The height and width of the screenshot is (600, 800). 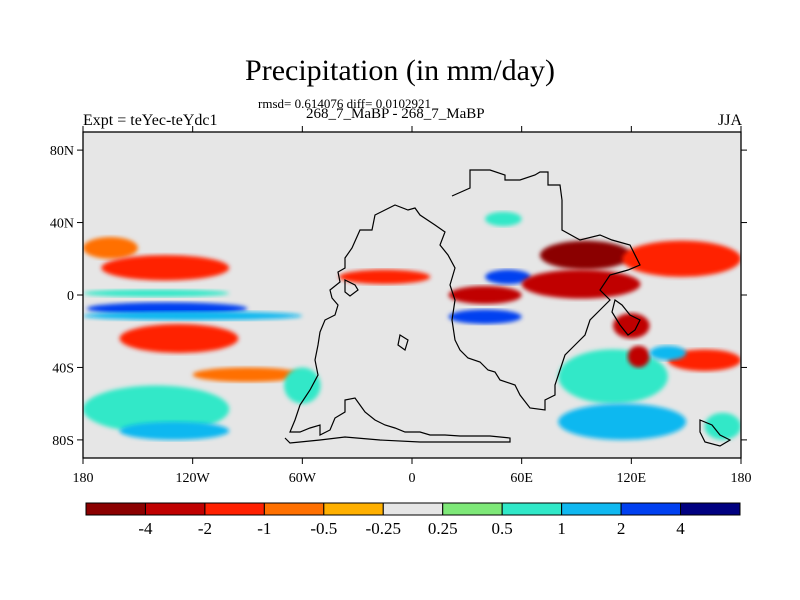 I want to click on colorbar: -4 -2 -1 -0.5 -0.25 0.25 0.5 1 2 4, so click(x=413, y=520).